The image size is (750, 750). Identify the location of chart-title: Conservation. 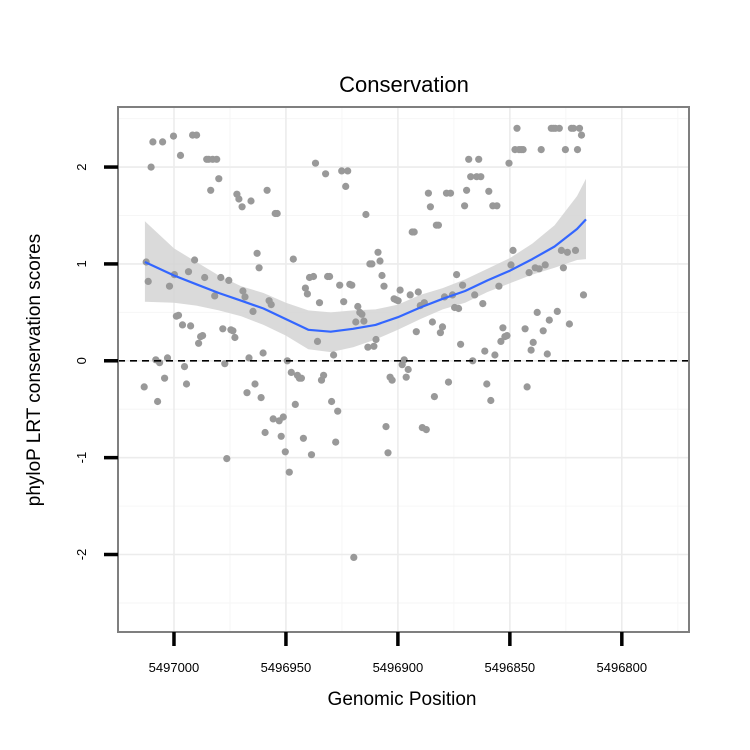
(404, 84).